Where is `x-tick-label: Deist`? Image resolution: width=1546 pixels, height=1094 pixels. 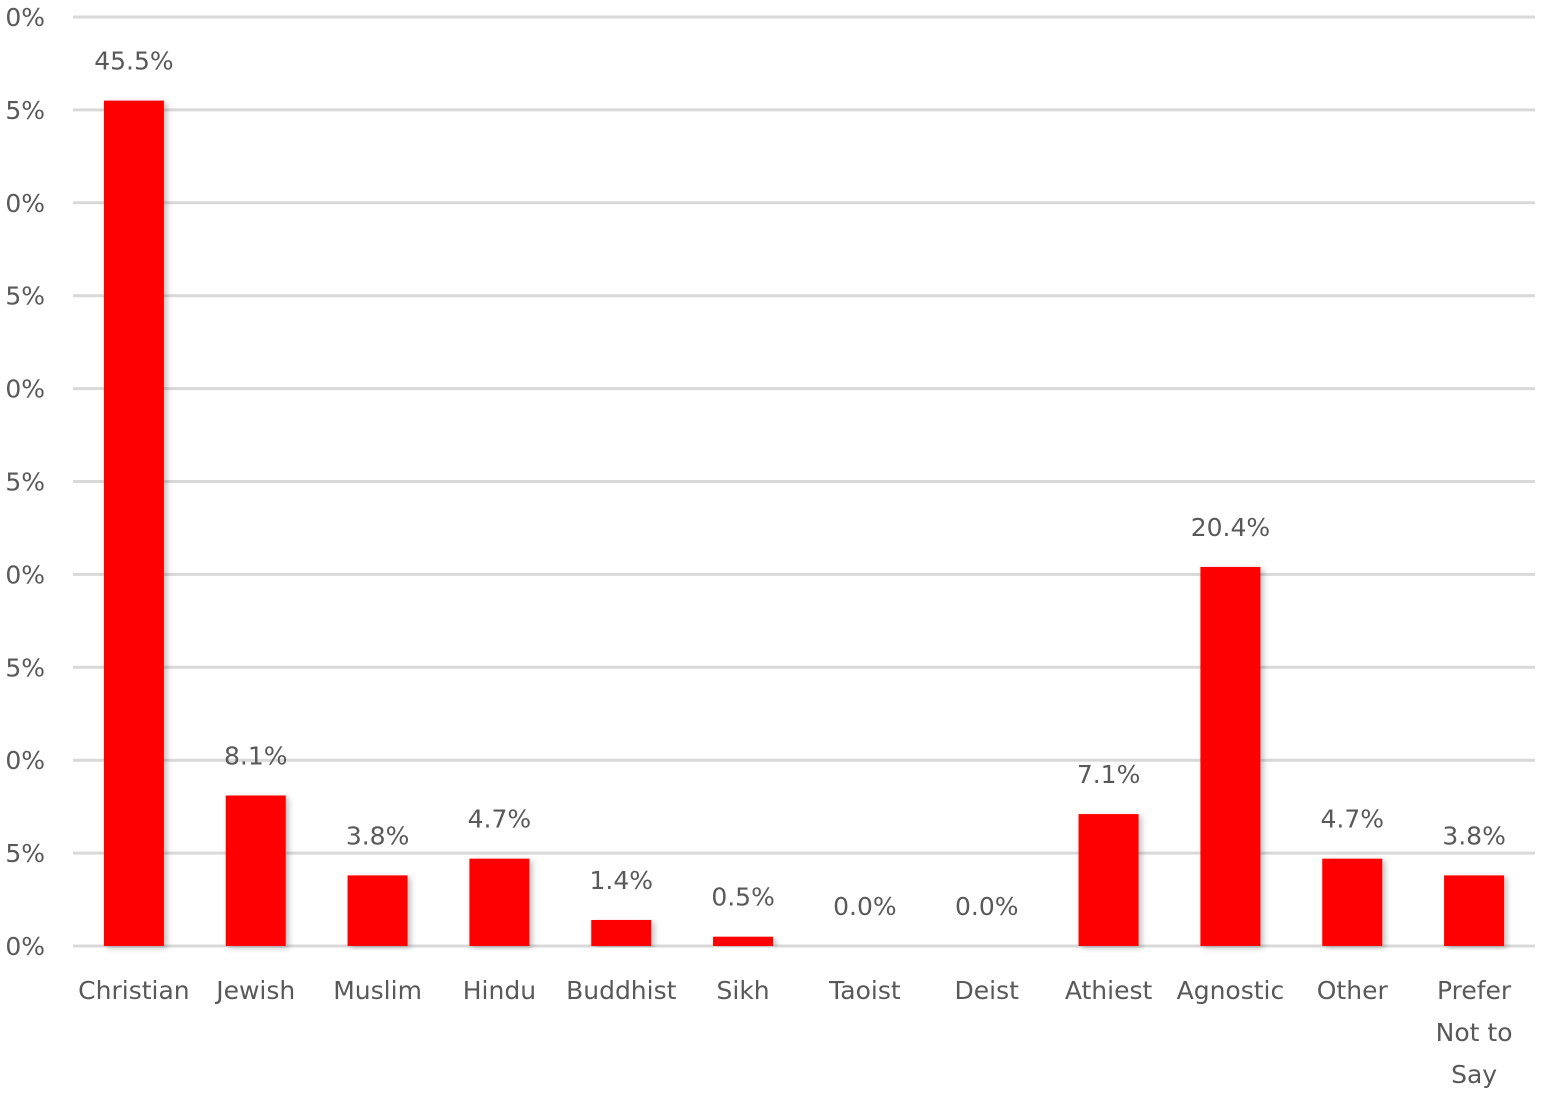 x-tick-label: Deist is located at coordinates (986, 990).